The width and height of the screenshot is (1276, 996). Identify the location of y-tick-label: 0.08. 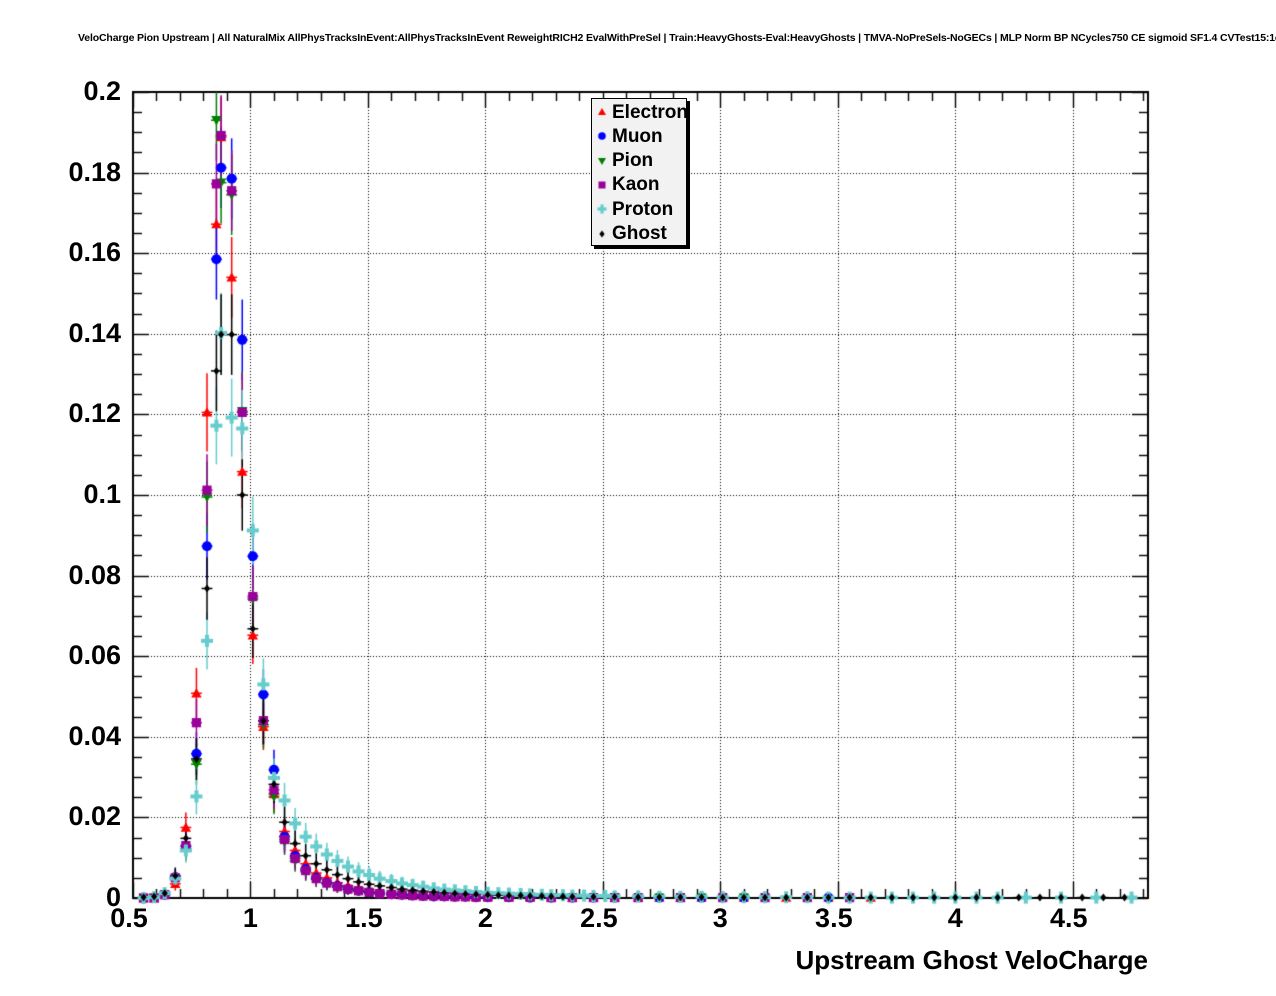
(94, 574).